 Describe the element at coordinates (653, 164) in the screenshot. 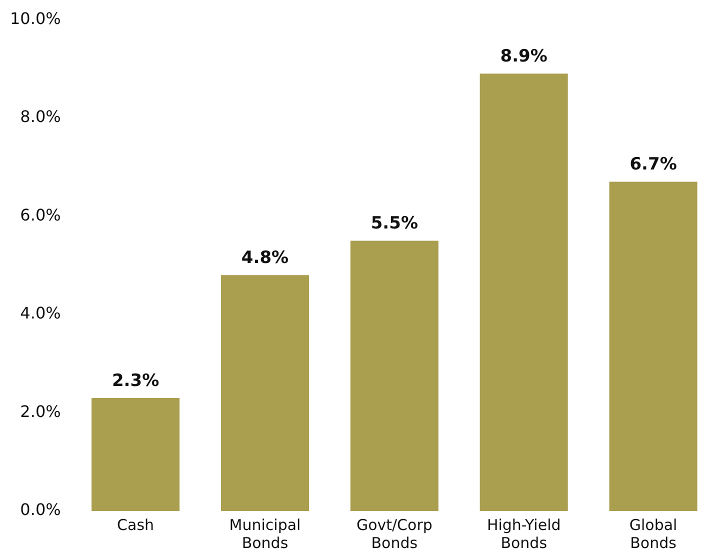

I see `data-label: 6.7%` at that location.